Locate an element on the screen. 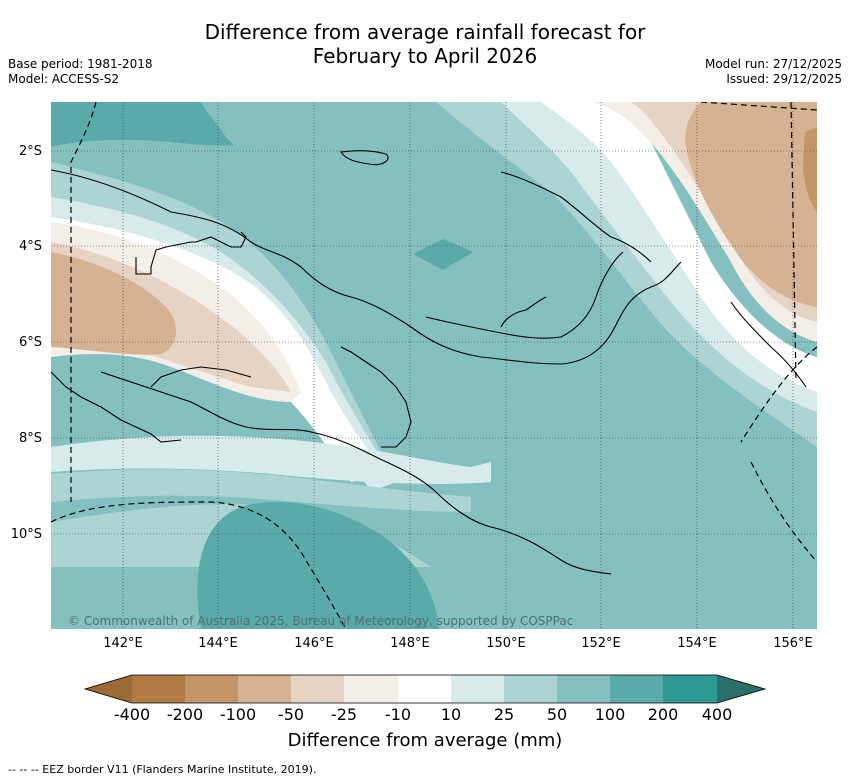  lon-label-154e: 154°E is located at coordinates (697, 643).